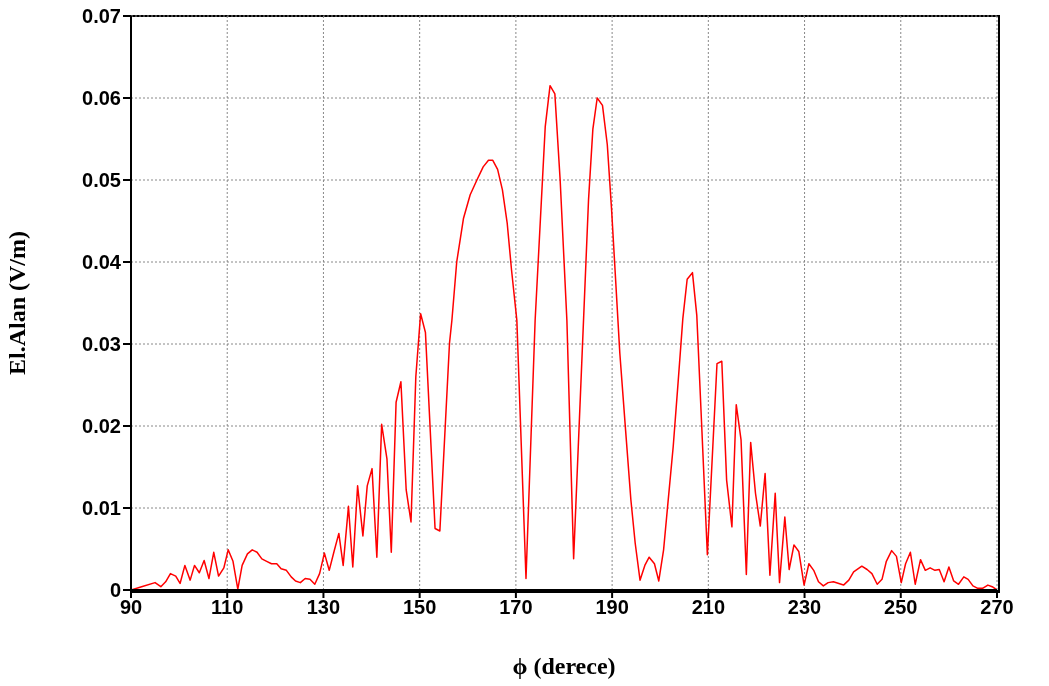 This screenshot has height=686, width=1049. Describe the element at coordinates (101, 426) in the screenshot. I see `y-tick-label: 0.02` at that location.